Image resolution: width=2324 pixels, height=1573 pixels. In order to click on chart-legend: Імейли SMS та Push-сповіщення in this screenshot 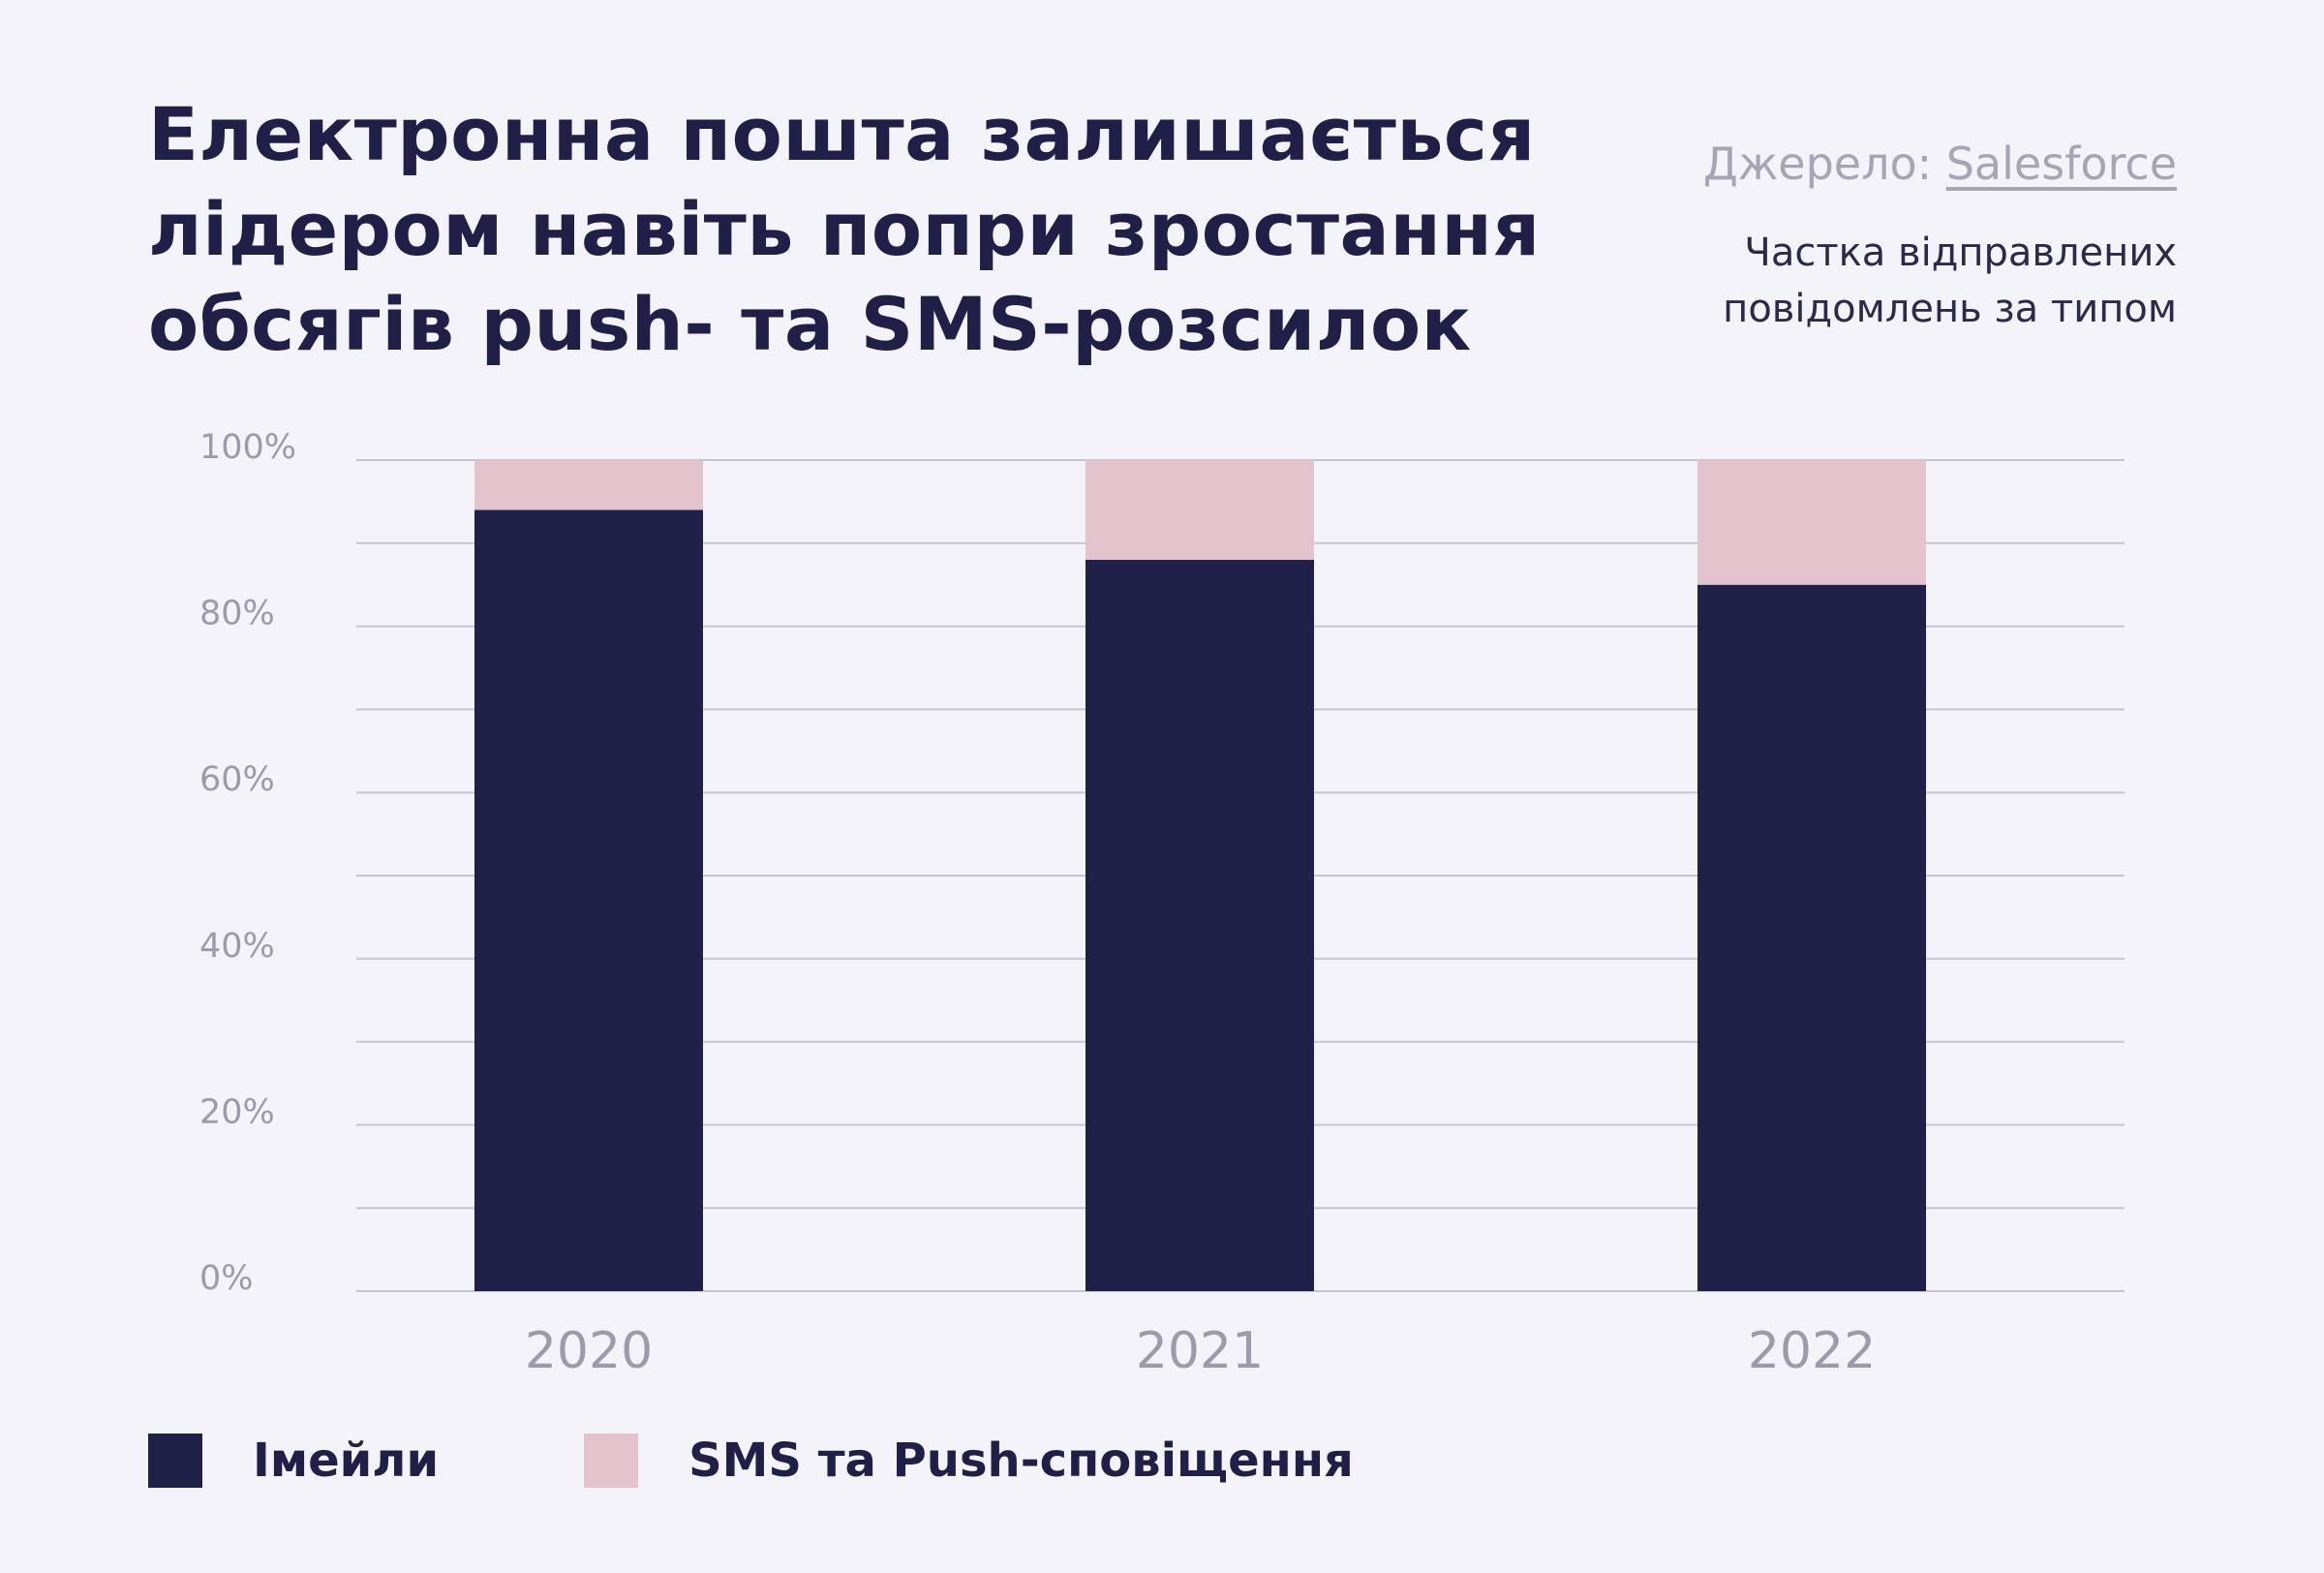, I will do `click(823, 1461)`.